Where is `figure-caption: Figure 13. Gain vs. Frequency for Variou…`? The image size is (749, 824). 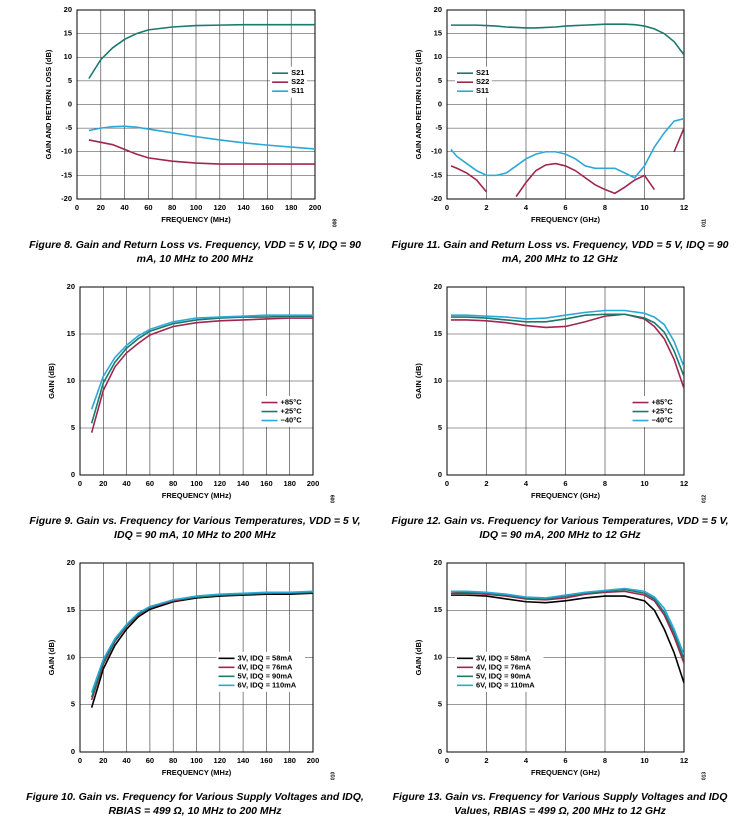 figure-caption: Figure 13. Gain vs. Frequency for Variou… is located at coordinates (560, 804).